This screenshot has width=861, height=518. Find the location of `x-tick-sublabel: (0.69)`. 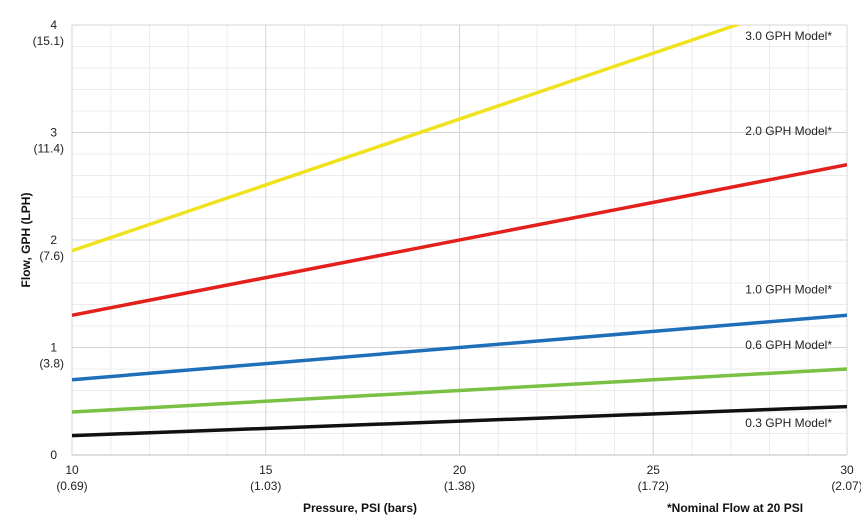

x-tick-sublabel: (0.69) is located at coordinates (71, 486).